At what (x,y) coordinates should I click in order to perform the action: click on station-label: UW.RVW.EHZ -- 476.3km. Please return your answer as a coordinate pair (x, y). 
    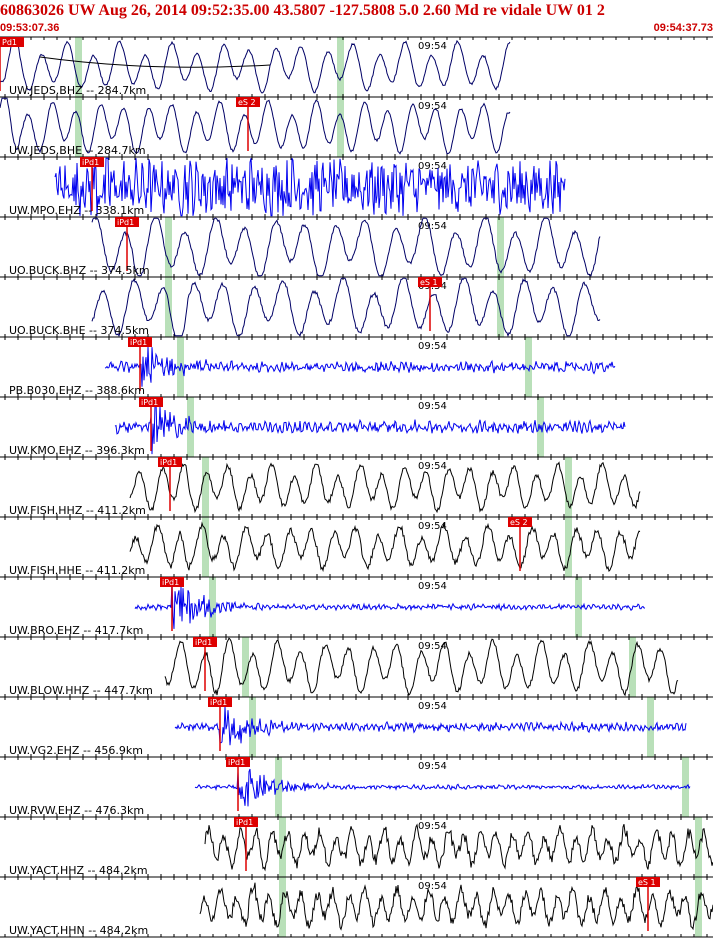
    Looking at the image, I should click on (76, 810).